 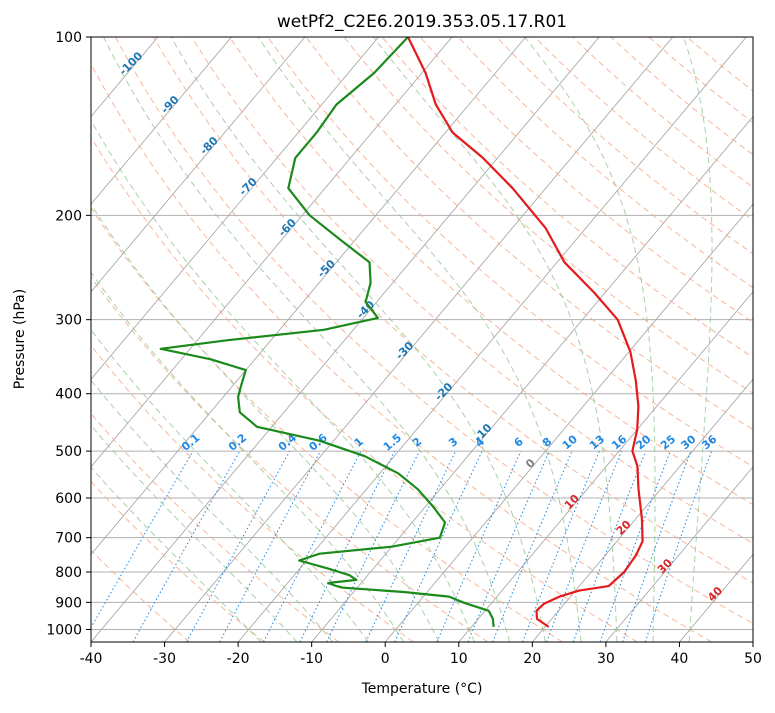 What do you see at coordinates (248, 186) in the screenshot?
I see `isotherm-label: -70` at bounding box center [248, 186].